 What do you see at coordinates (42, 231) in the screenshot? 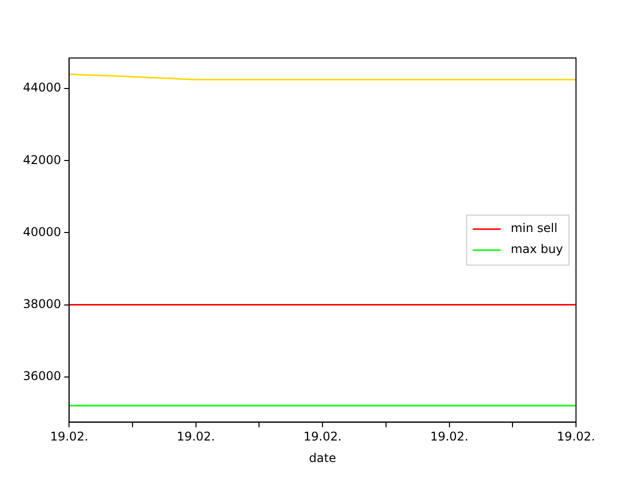
I see `y-tick-label: 40000` at bounding box center [42, 231].